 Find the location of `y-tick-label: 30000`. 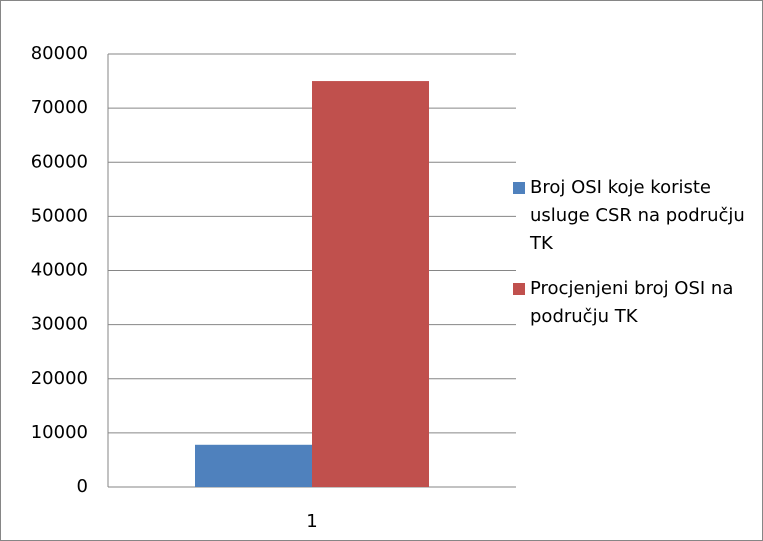

y-tick-label: 30000 is located at coordinates (59, 324).